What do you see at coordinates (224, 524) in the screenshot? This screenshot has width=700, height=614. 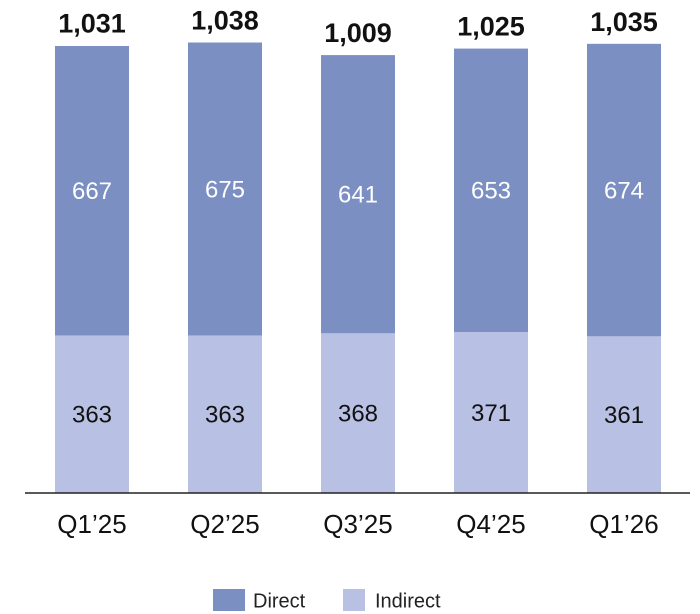 I see `x-tick-label: Q2’25` at bounding box center [224, 524].